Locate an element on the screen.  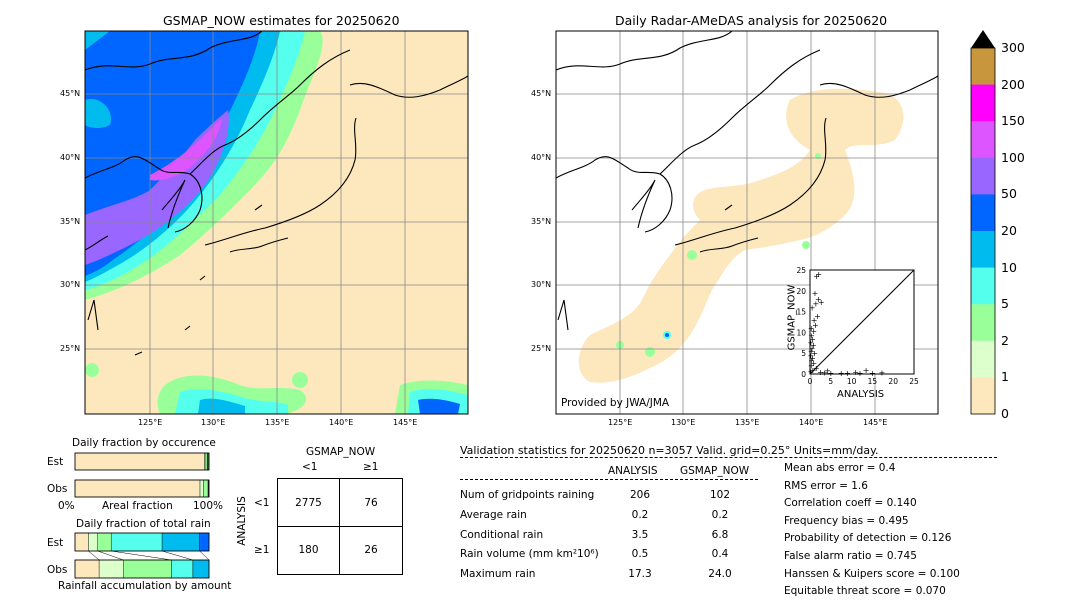
colorbar is located at coordinates (983, 222).